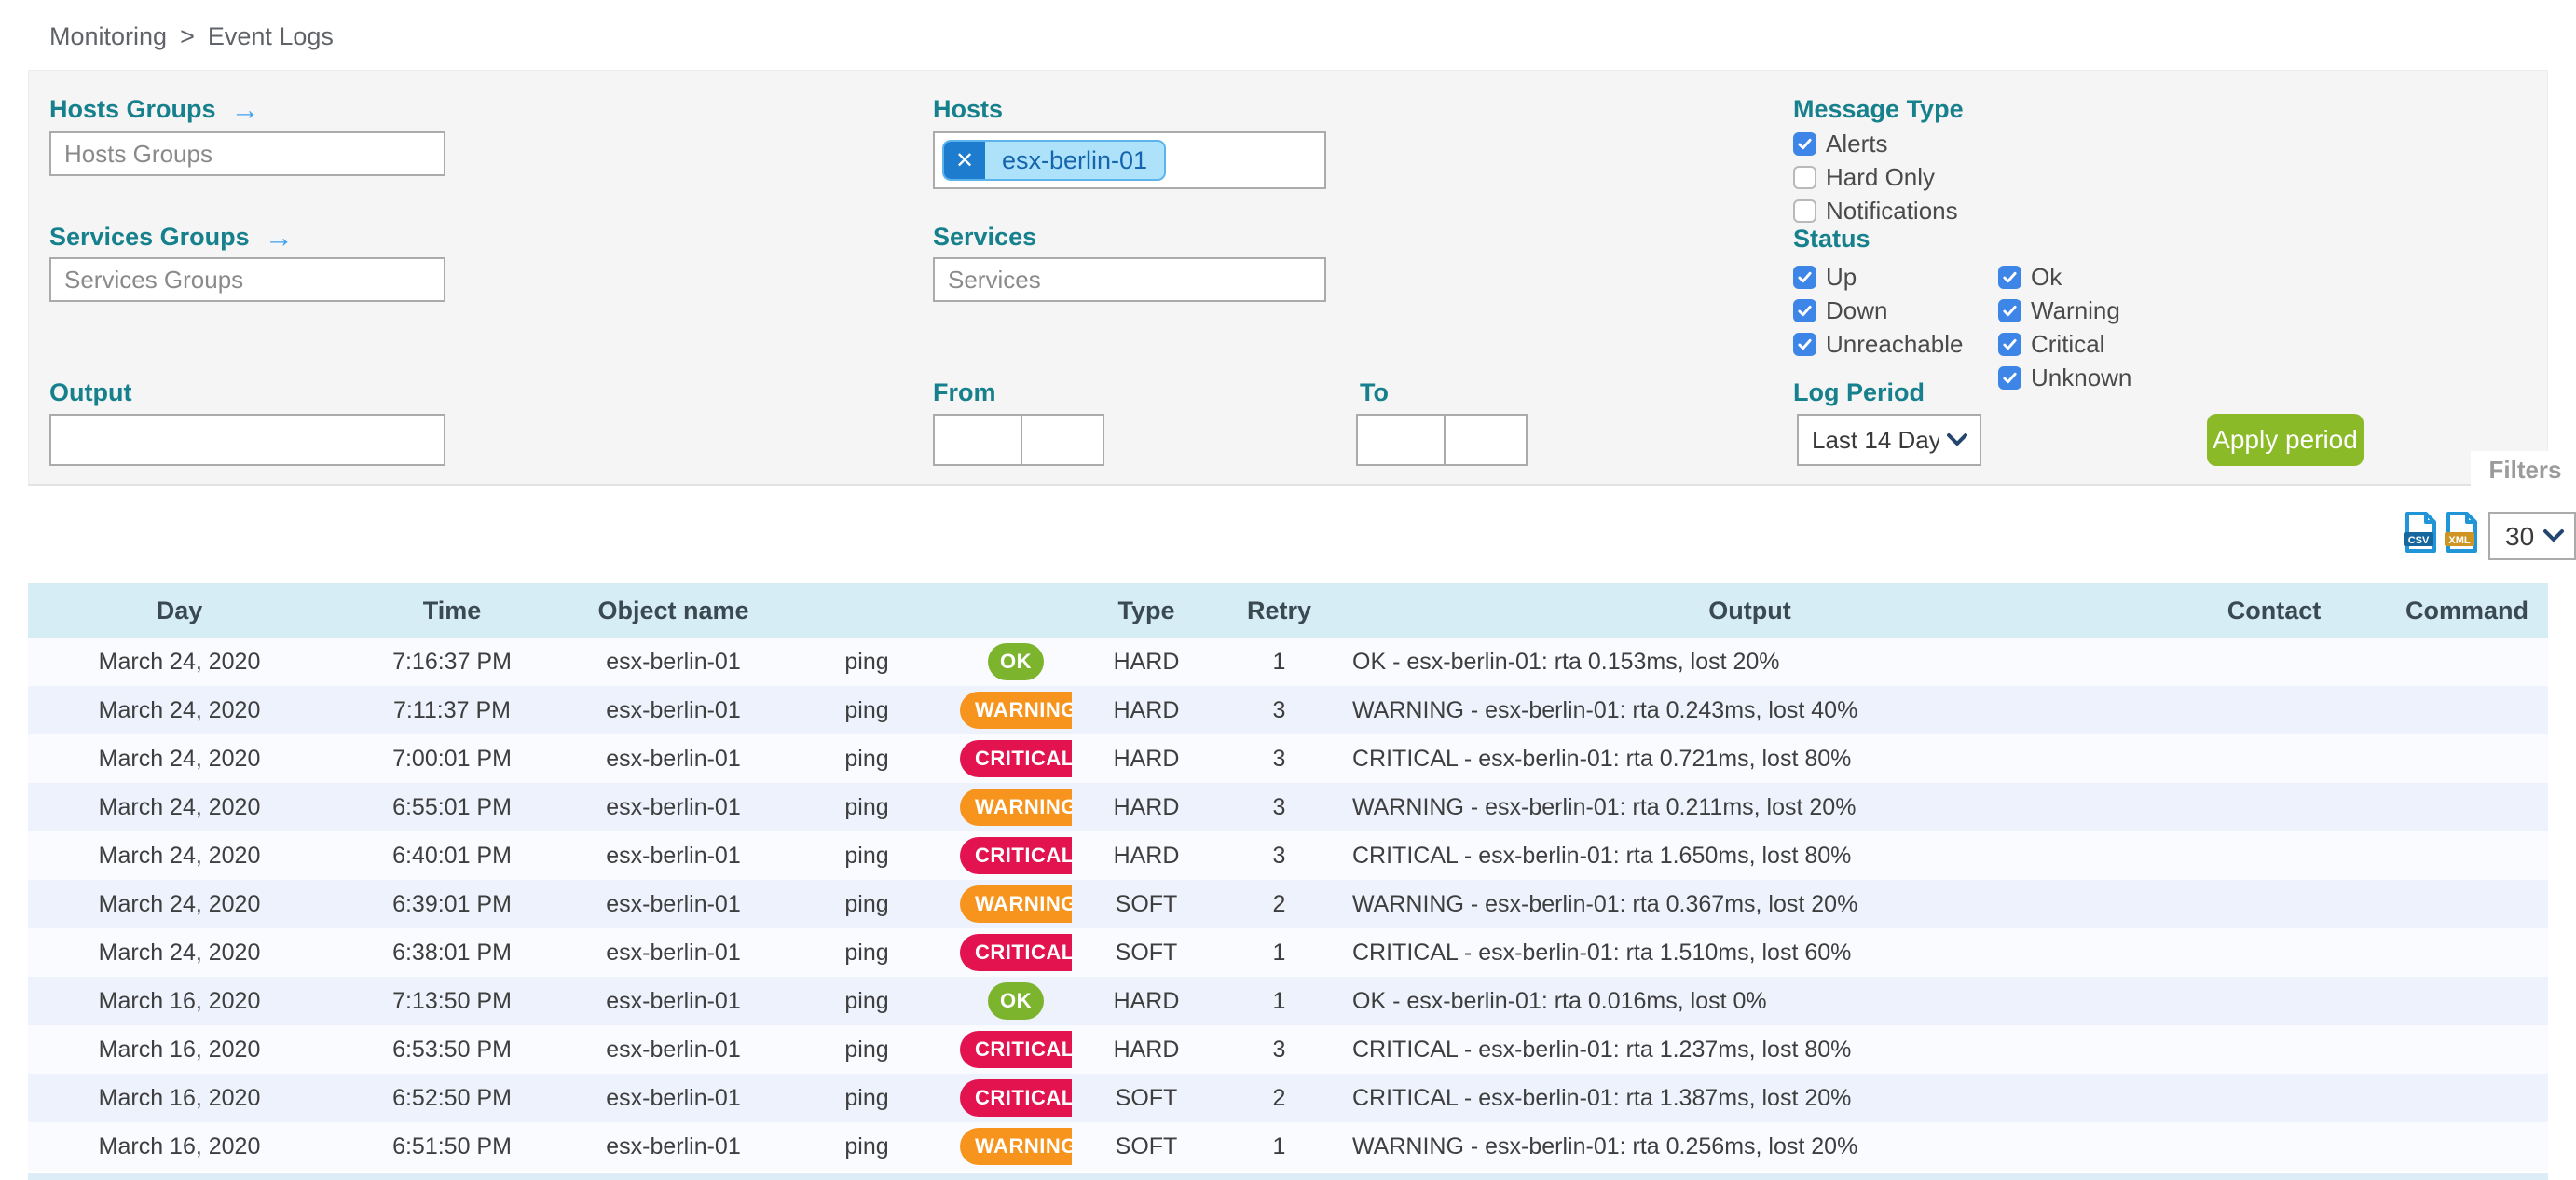 The height and width of the screenshot is (1180, 2576). What do you see at coordinates (977, 440) in the screenshot?
I see `from-date-input` at bounding box center [977, 440].